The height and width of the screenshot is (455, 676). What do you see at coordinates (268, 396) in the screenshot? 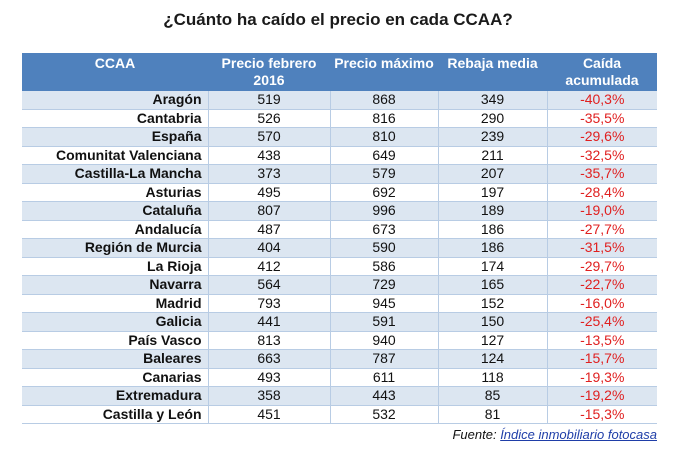
I see `cell-precio-febrero: 358` at bounding box center [268, 396].